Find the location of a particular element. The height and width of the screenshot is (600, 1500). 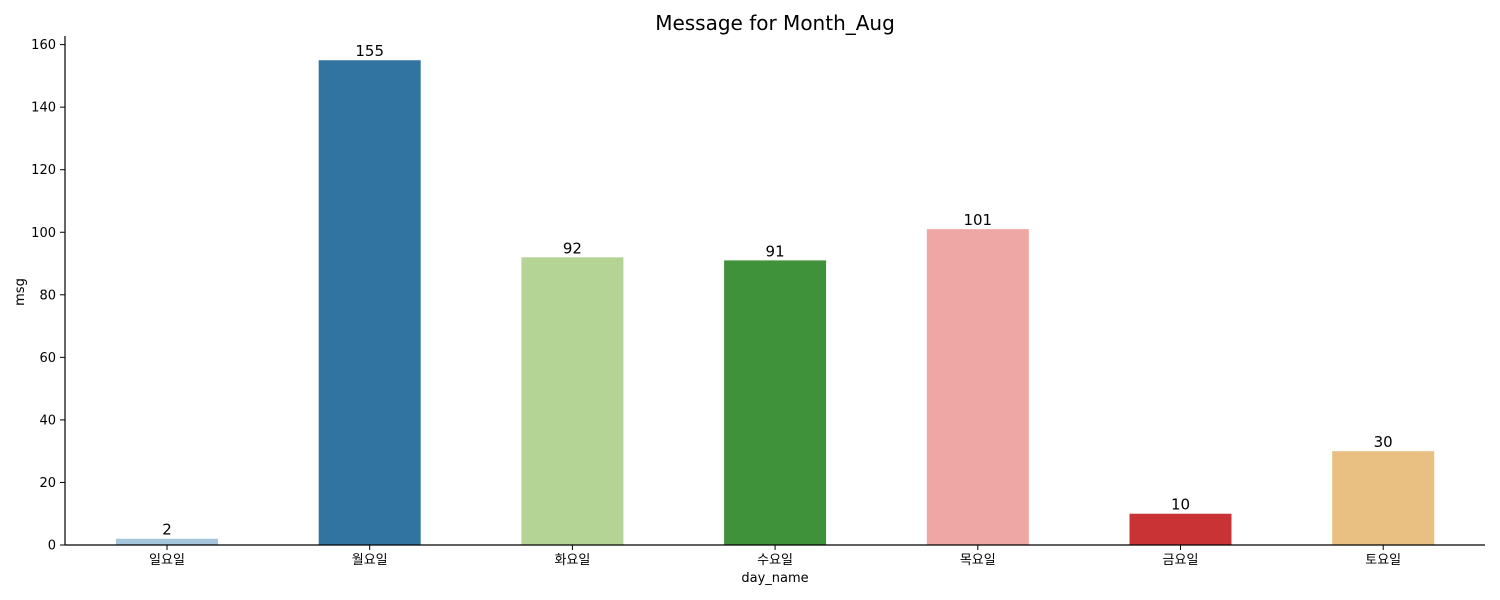

x-tick-label-3: 화요일 is located at coordinates (572, 560).